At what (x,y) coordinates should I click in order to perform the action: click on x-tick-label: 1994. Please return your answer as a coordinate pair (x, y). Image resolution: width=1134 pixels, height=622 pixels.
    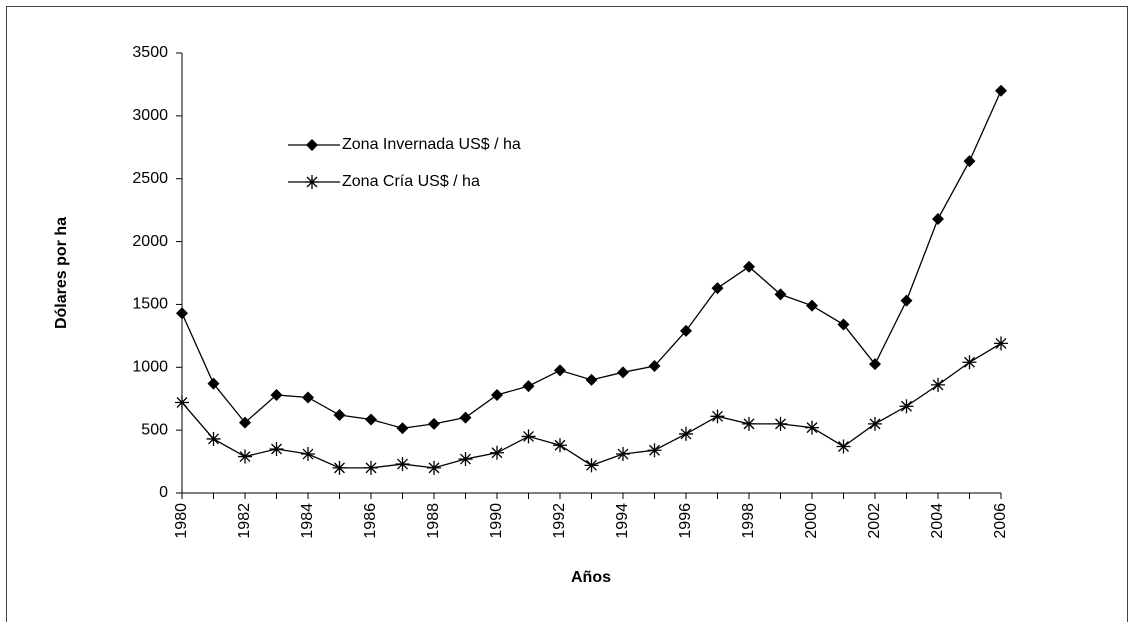
    Looking at the image, I should click on (622, 521).